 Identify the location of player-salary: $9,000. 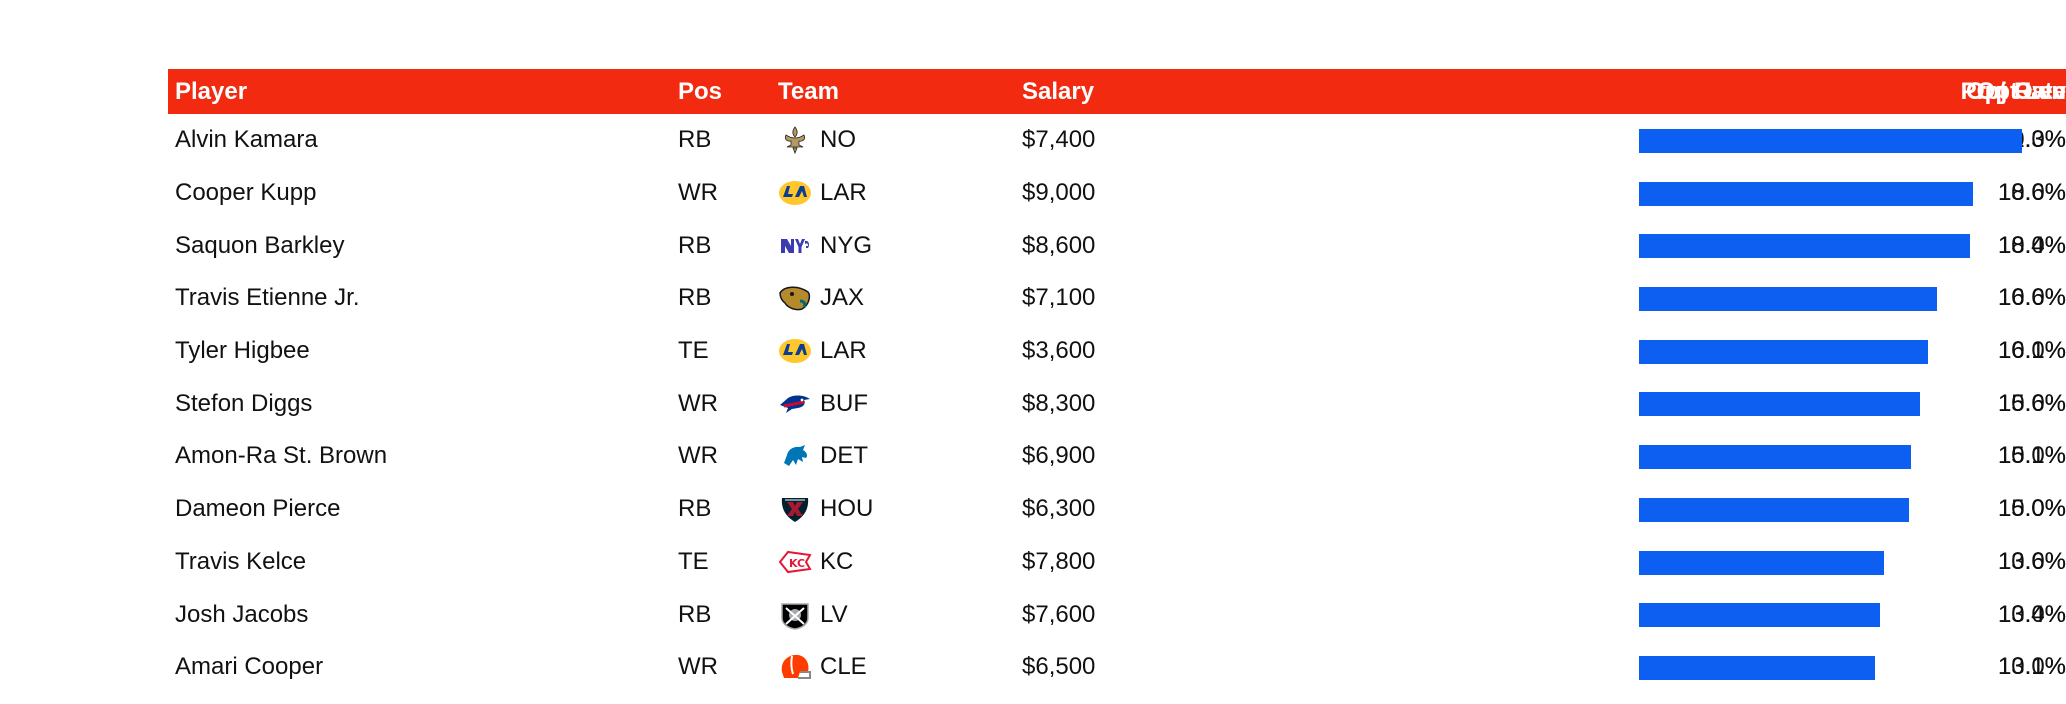
(1059, 193).